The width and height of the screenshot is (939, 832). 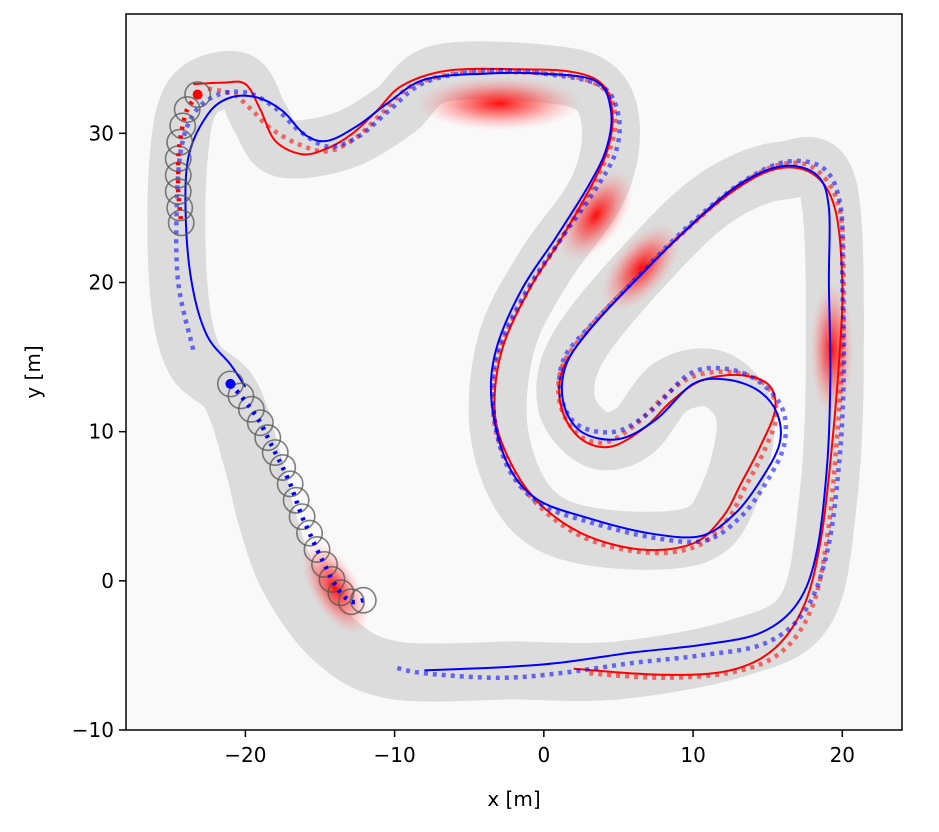 What do you see at coordinates (270, 348) in the screenshot?
I see `circle-chains` at bounding box center [270, 348].